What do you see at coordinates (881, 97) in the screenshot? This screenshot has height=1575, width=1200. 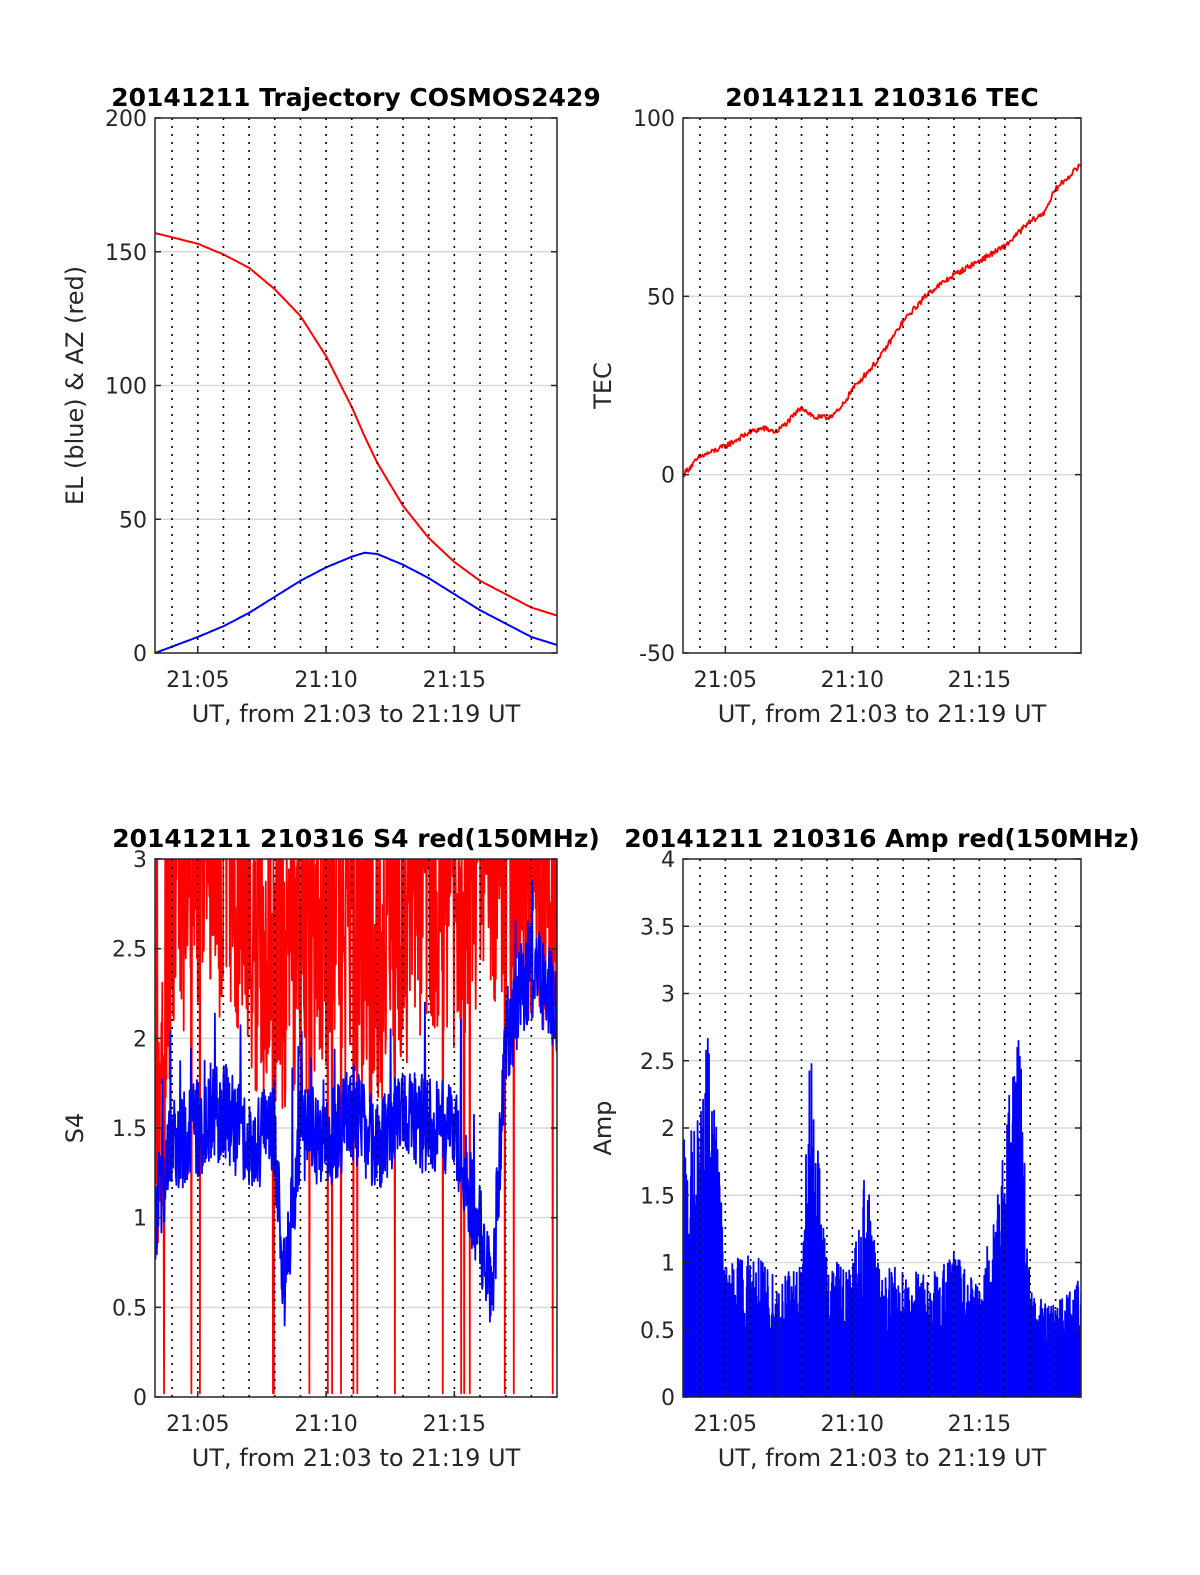 I see `chart-title: 20141211 210316 TEC` at bounding box center [881, 97].